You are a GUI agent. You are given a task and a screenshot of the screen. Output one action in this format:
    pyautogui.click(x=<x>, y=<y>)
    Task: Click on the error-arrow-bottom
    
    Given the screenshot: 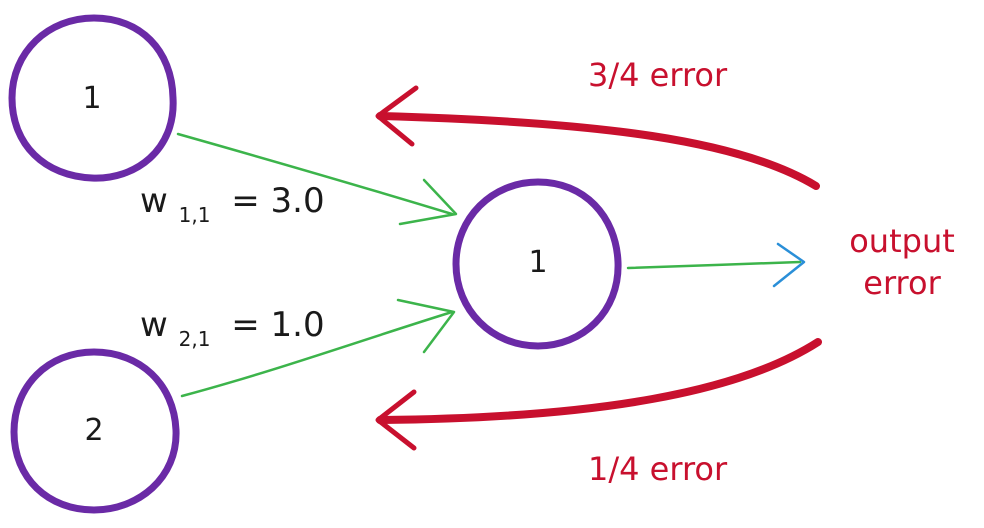 What is the action you would take?
    pyautogui.click(x=598, y=394)
    